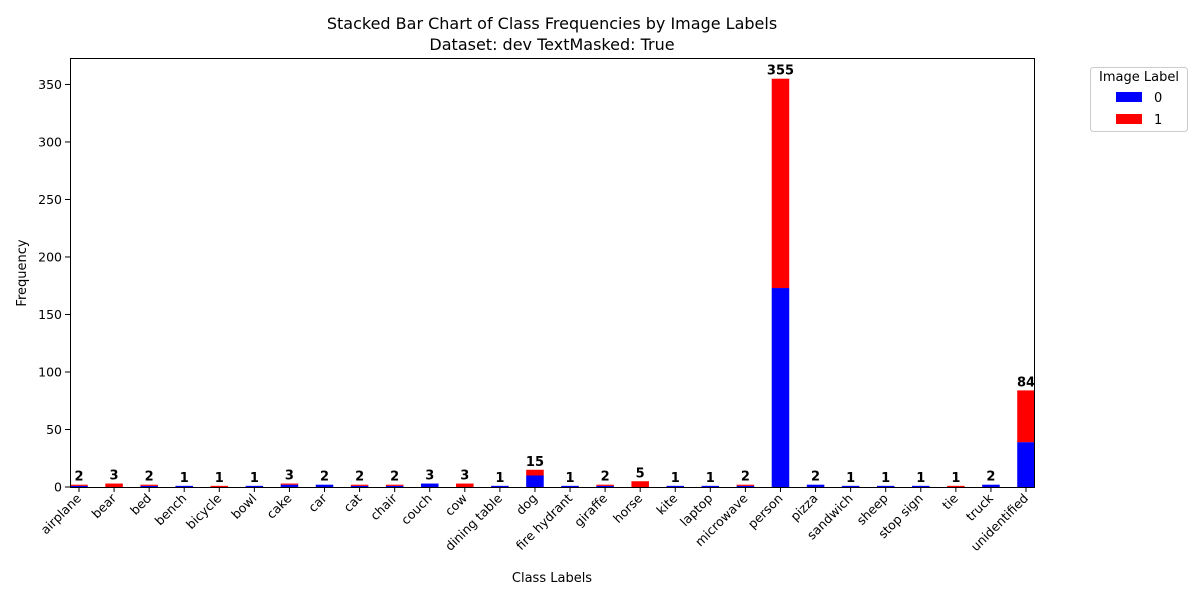 This screenshot has height=600, width=1200. I want to click on x-axis-label: Class Labels, so click(552, 578).